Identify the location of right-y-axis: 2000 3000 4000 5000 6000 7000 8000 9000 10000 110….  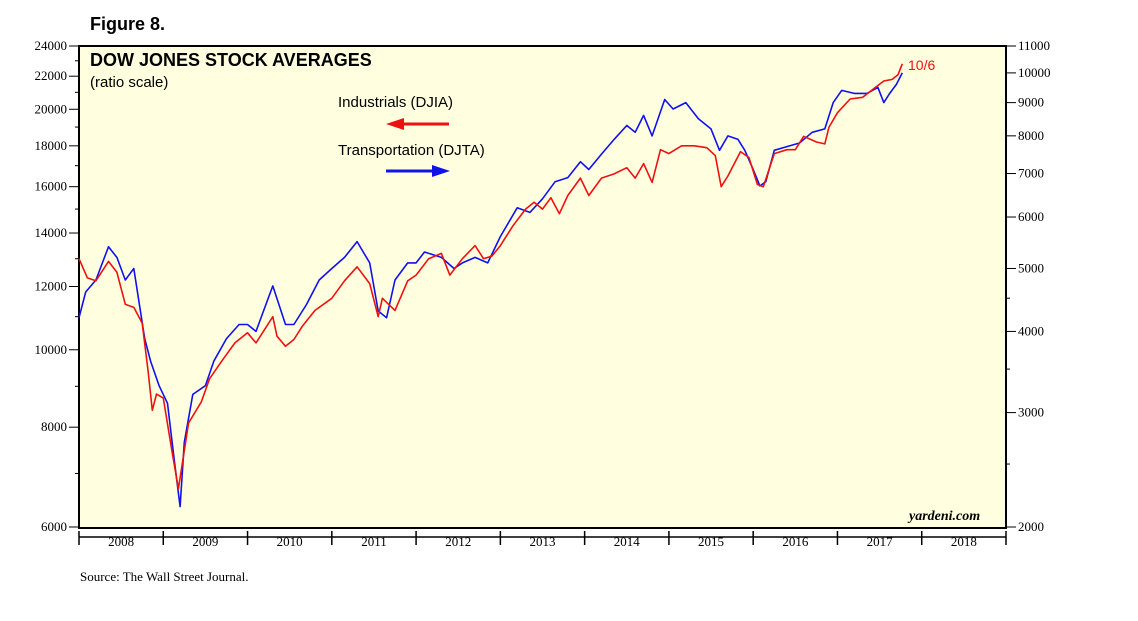
(1028, 286).